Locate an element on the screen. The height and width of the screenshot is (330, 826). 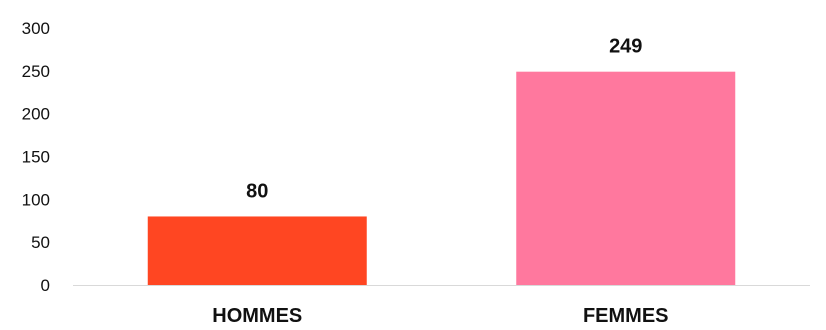
y-tick-label: 150 is located at coordinates (36, 157).